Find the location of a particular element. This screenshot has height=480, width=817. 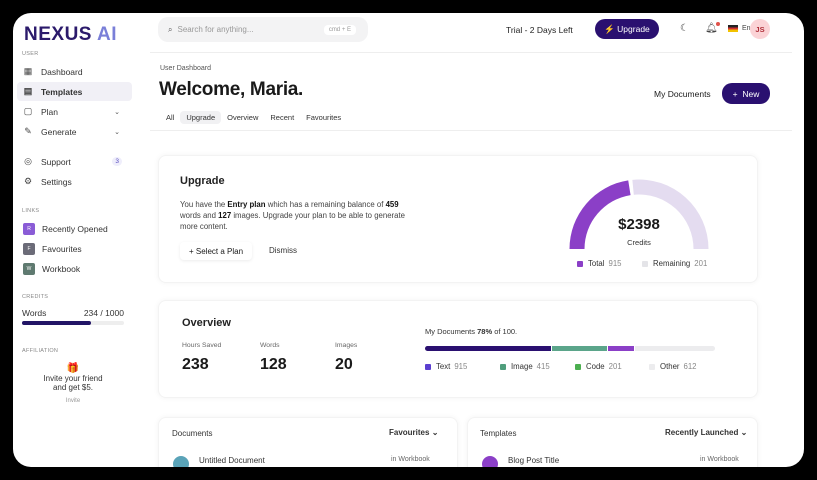

section-label: AFFILIATION is located at coordinates (40, 351).